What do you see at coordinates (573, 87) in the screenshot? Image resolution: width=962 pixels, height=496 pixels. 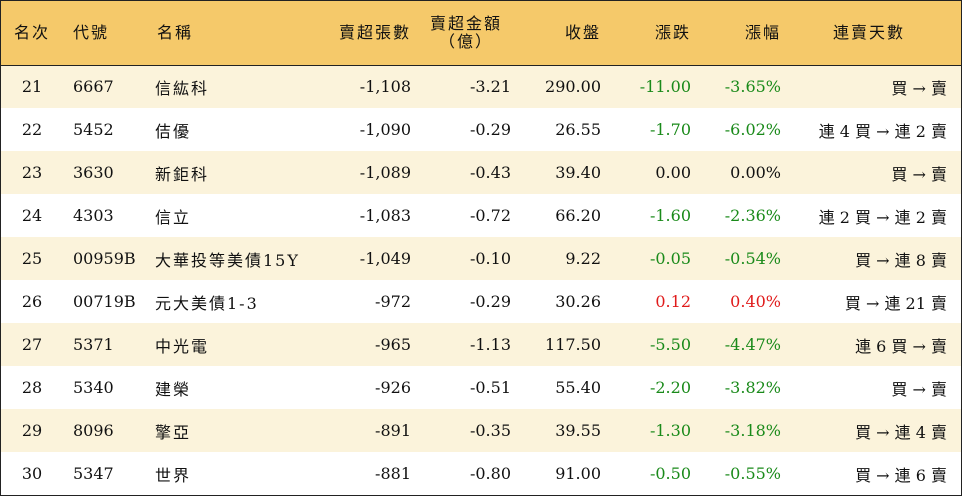 I see `cell-close: 290.00` at bounding box center [573, 87].